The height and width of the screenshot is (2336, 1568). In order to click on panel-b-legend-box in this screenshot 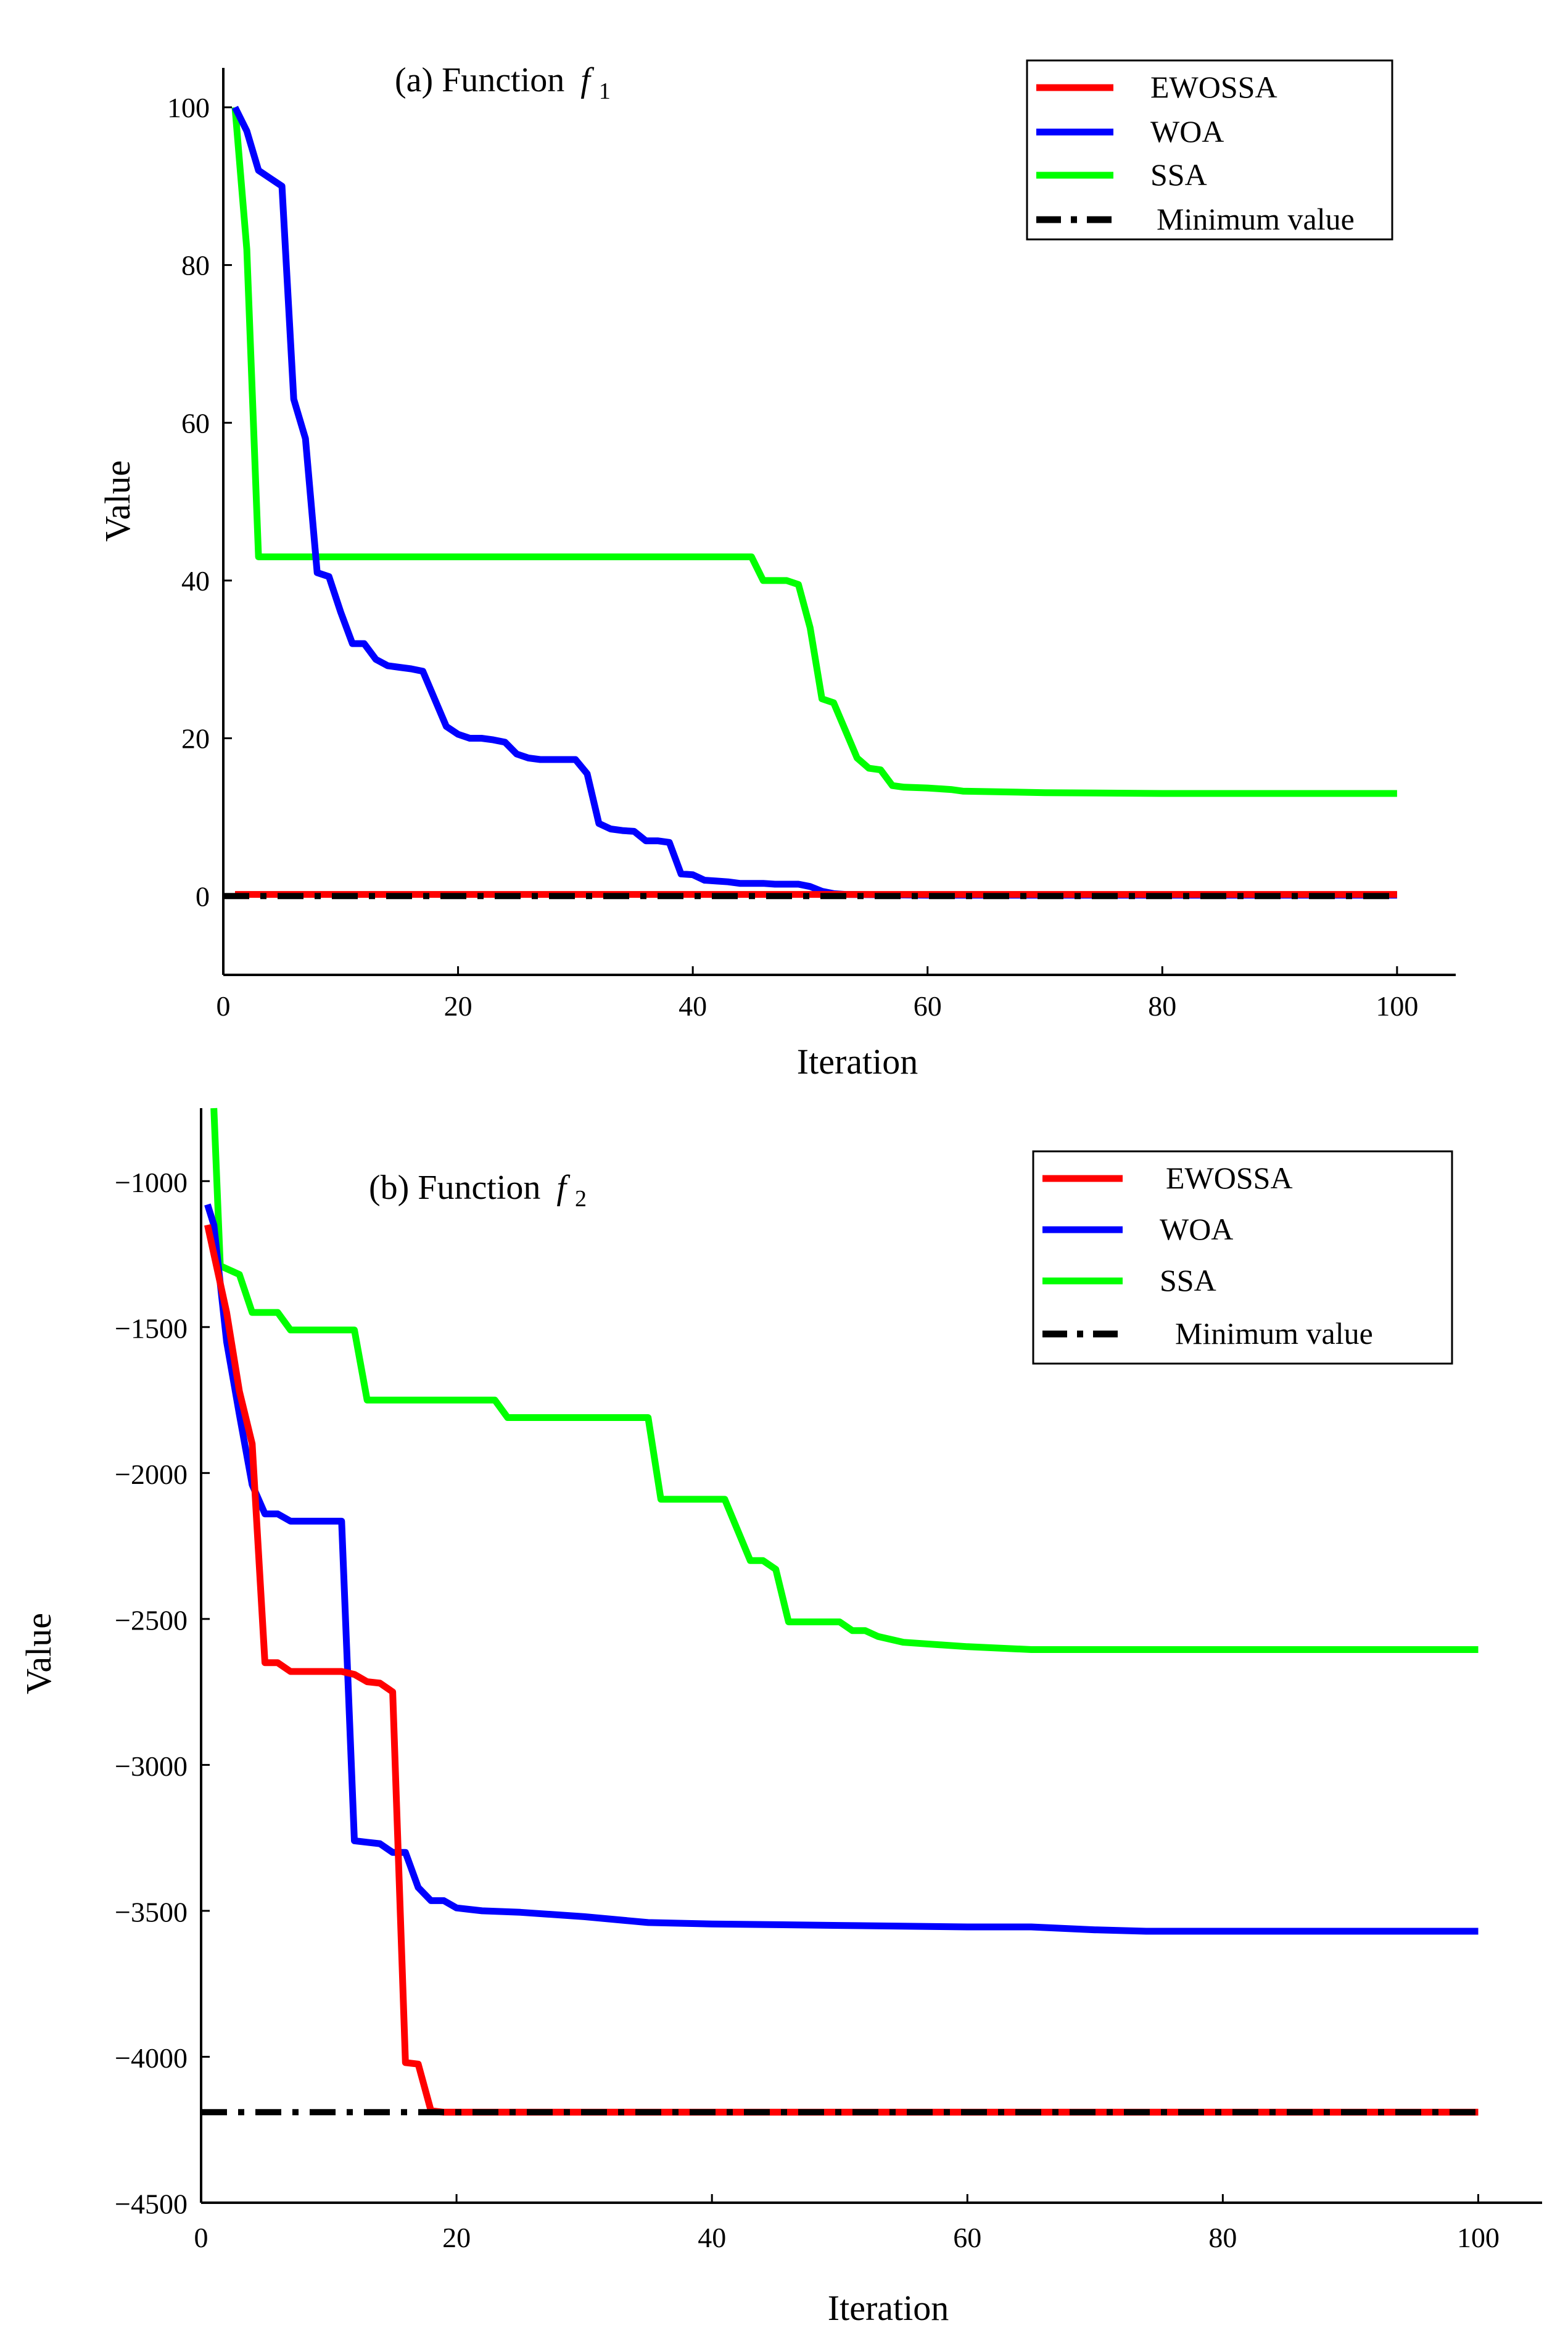, I will do `click(1242, 1257)`.